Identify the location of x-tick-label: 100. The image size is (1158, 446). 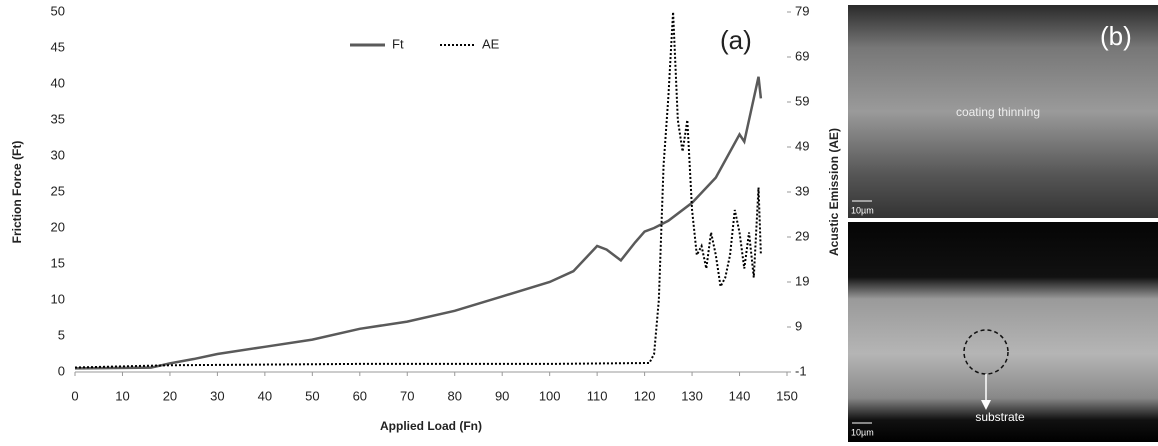
(550, 395).